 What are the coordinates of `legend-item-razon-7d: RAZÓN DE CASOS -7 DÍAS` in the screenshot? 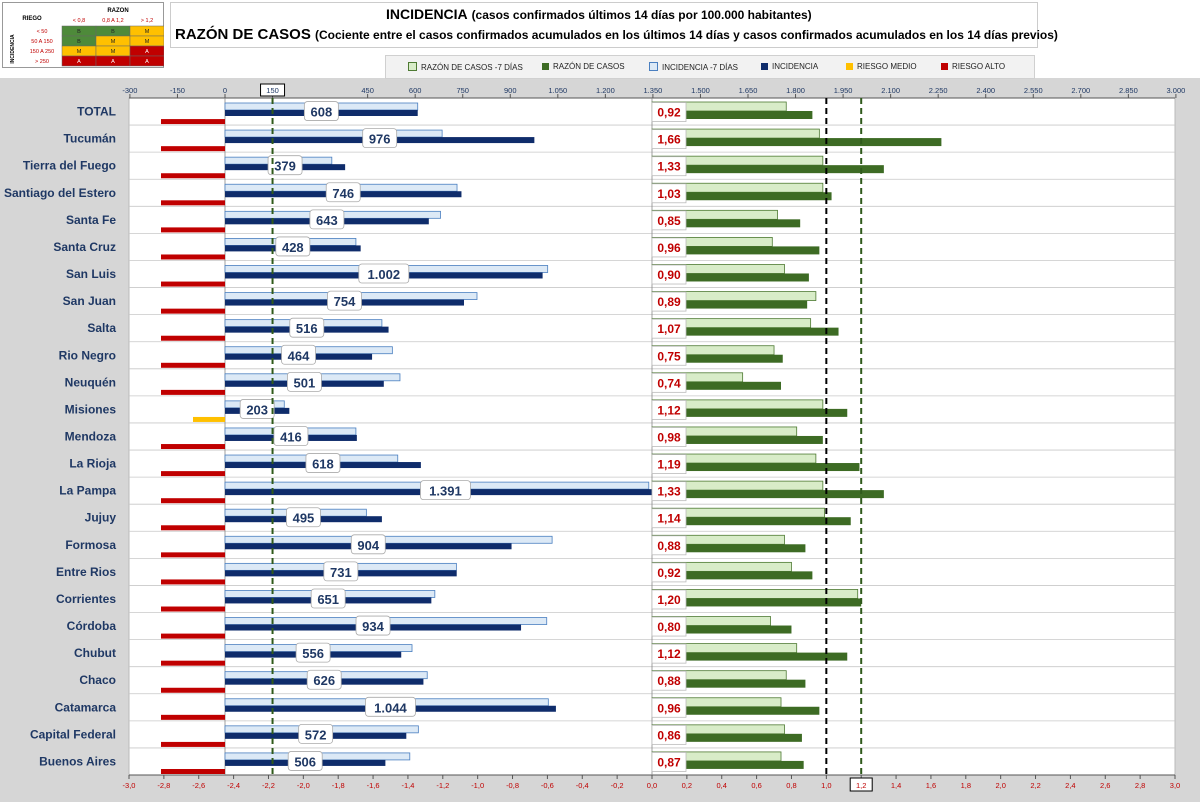 It's located at (465, 67).